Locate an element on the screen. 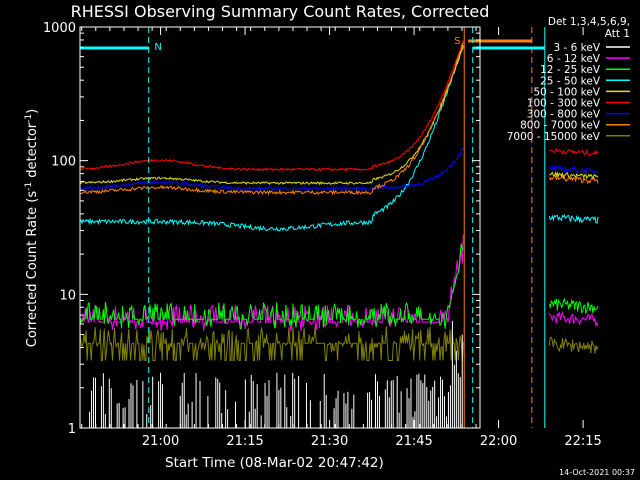 The width and height of the screenshot is (640, 480). detector-note: Det 1,3,4,5,6,9, is located at coordinates (589, 22).